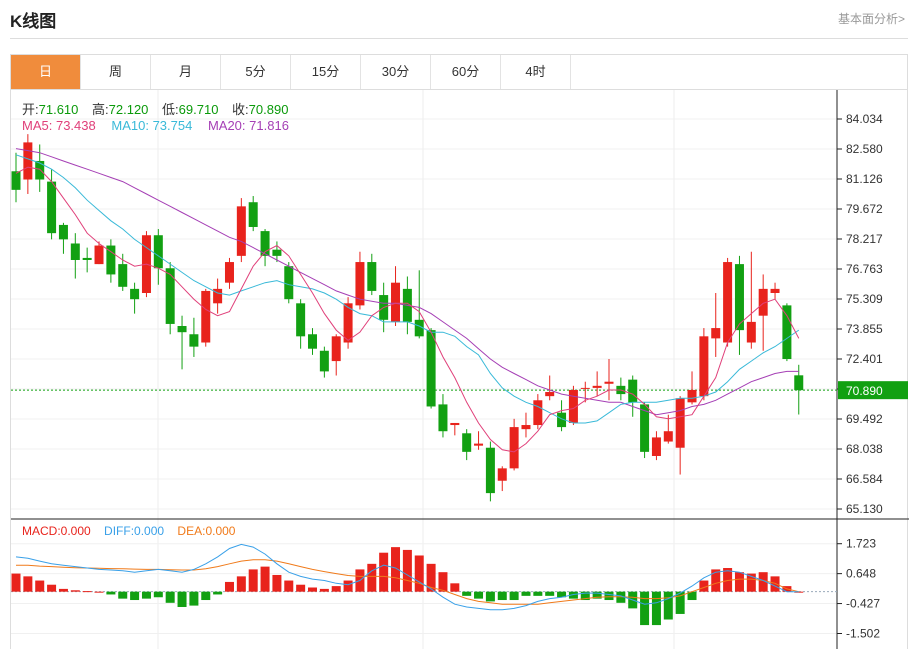 This screenshot has width=913, height=649. What do you see at coordinates (256, 72) in the screenshot?
I see `tab-5min: 5分` at bounding box center [256, 72].